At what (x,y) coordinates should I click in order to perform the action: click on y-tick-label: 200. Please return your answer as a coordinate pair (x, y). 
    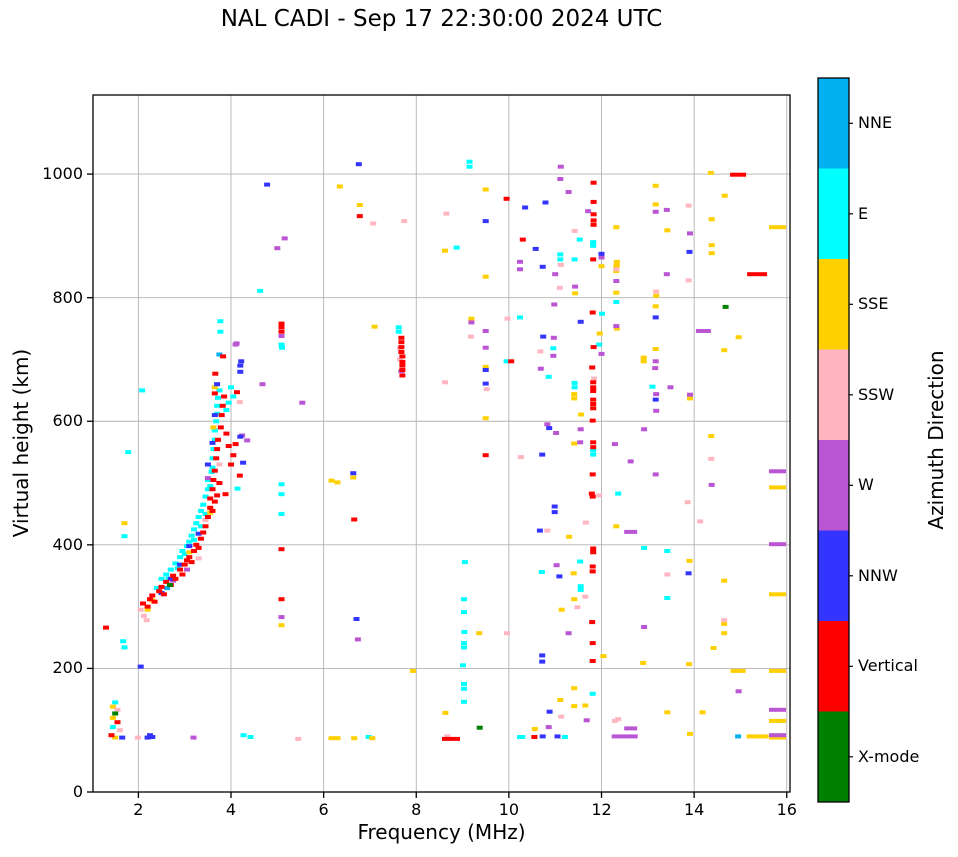
    Looking at the image, I should click on (67, 668).